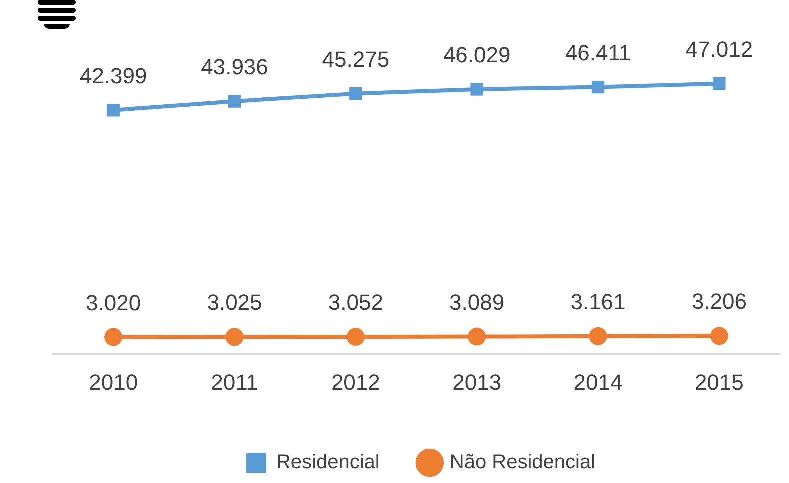 The image size is (789, 483). Describe the element at coordinates (719, 382) in the screenshot. I see `x-tick-label: 2015` at that location.